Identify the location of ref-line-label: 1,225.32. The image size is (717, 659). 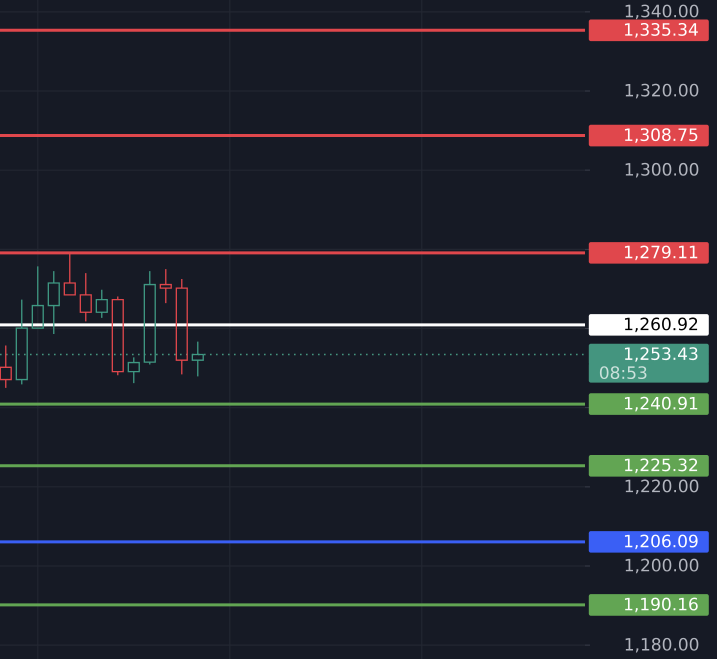
(661, 466).